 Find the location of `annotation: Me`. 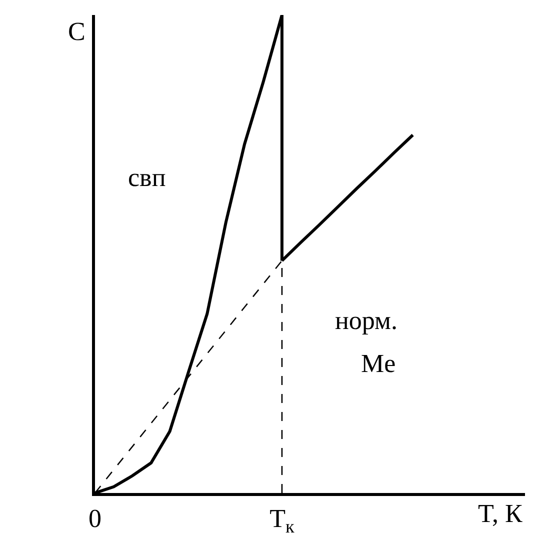

annotation: Me is located at coordinates (378, 363).